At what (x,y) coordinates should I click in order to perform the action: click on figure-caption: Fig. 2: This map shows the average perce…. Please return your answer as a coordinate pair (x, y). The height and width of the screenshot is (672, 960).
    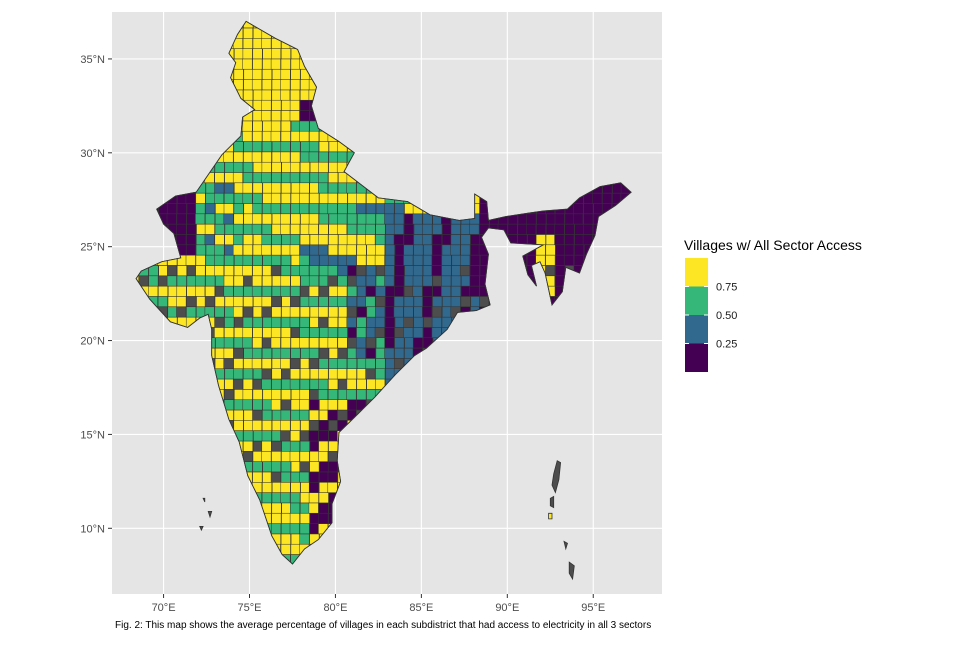
    Looking at the image, I should click on (383, 625).